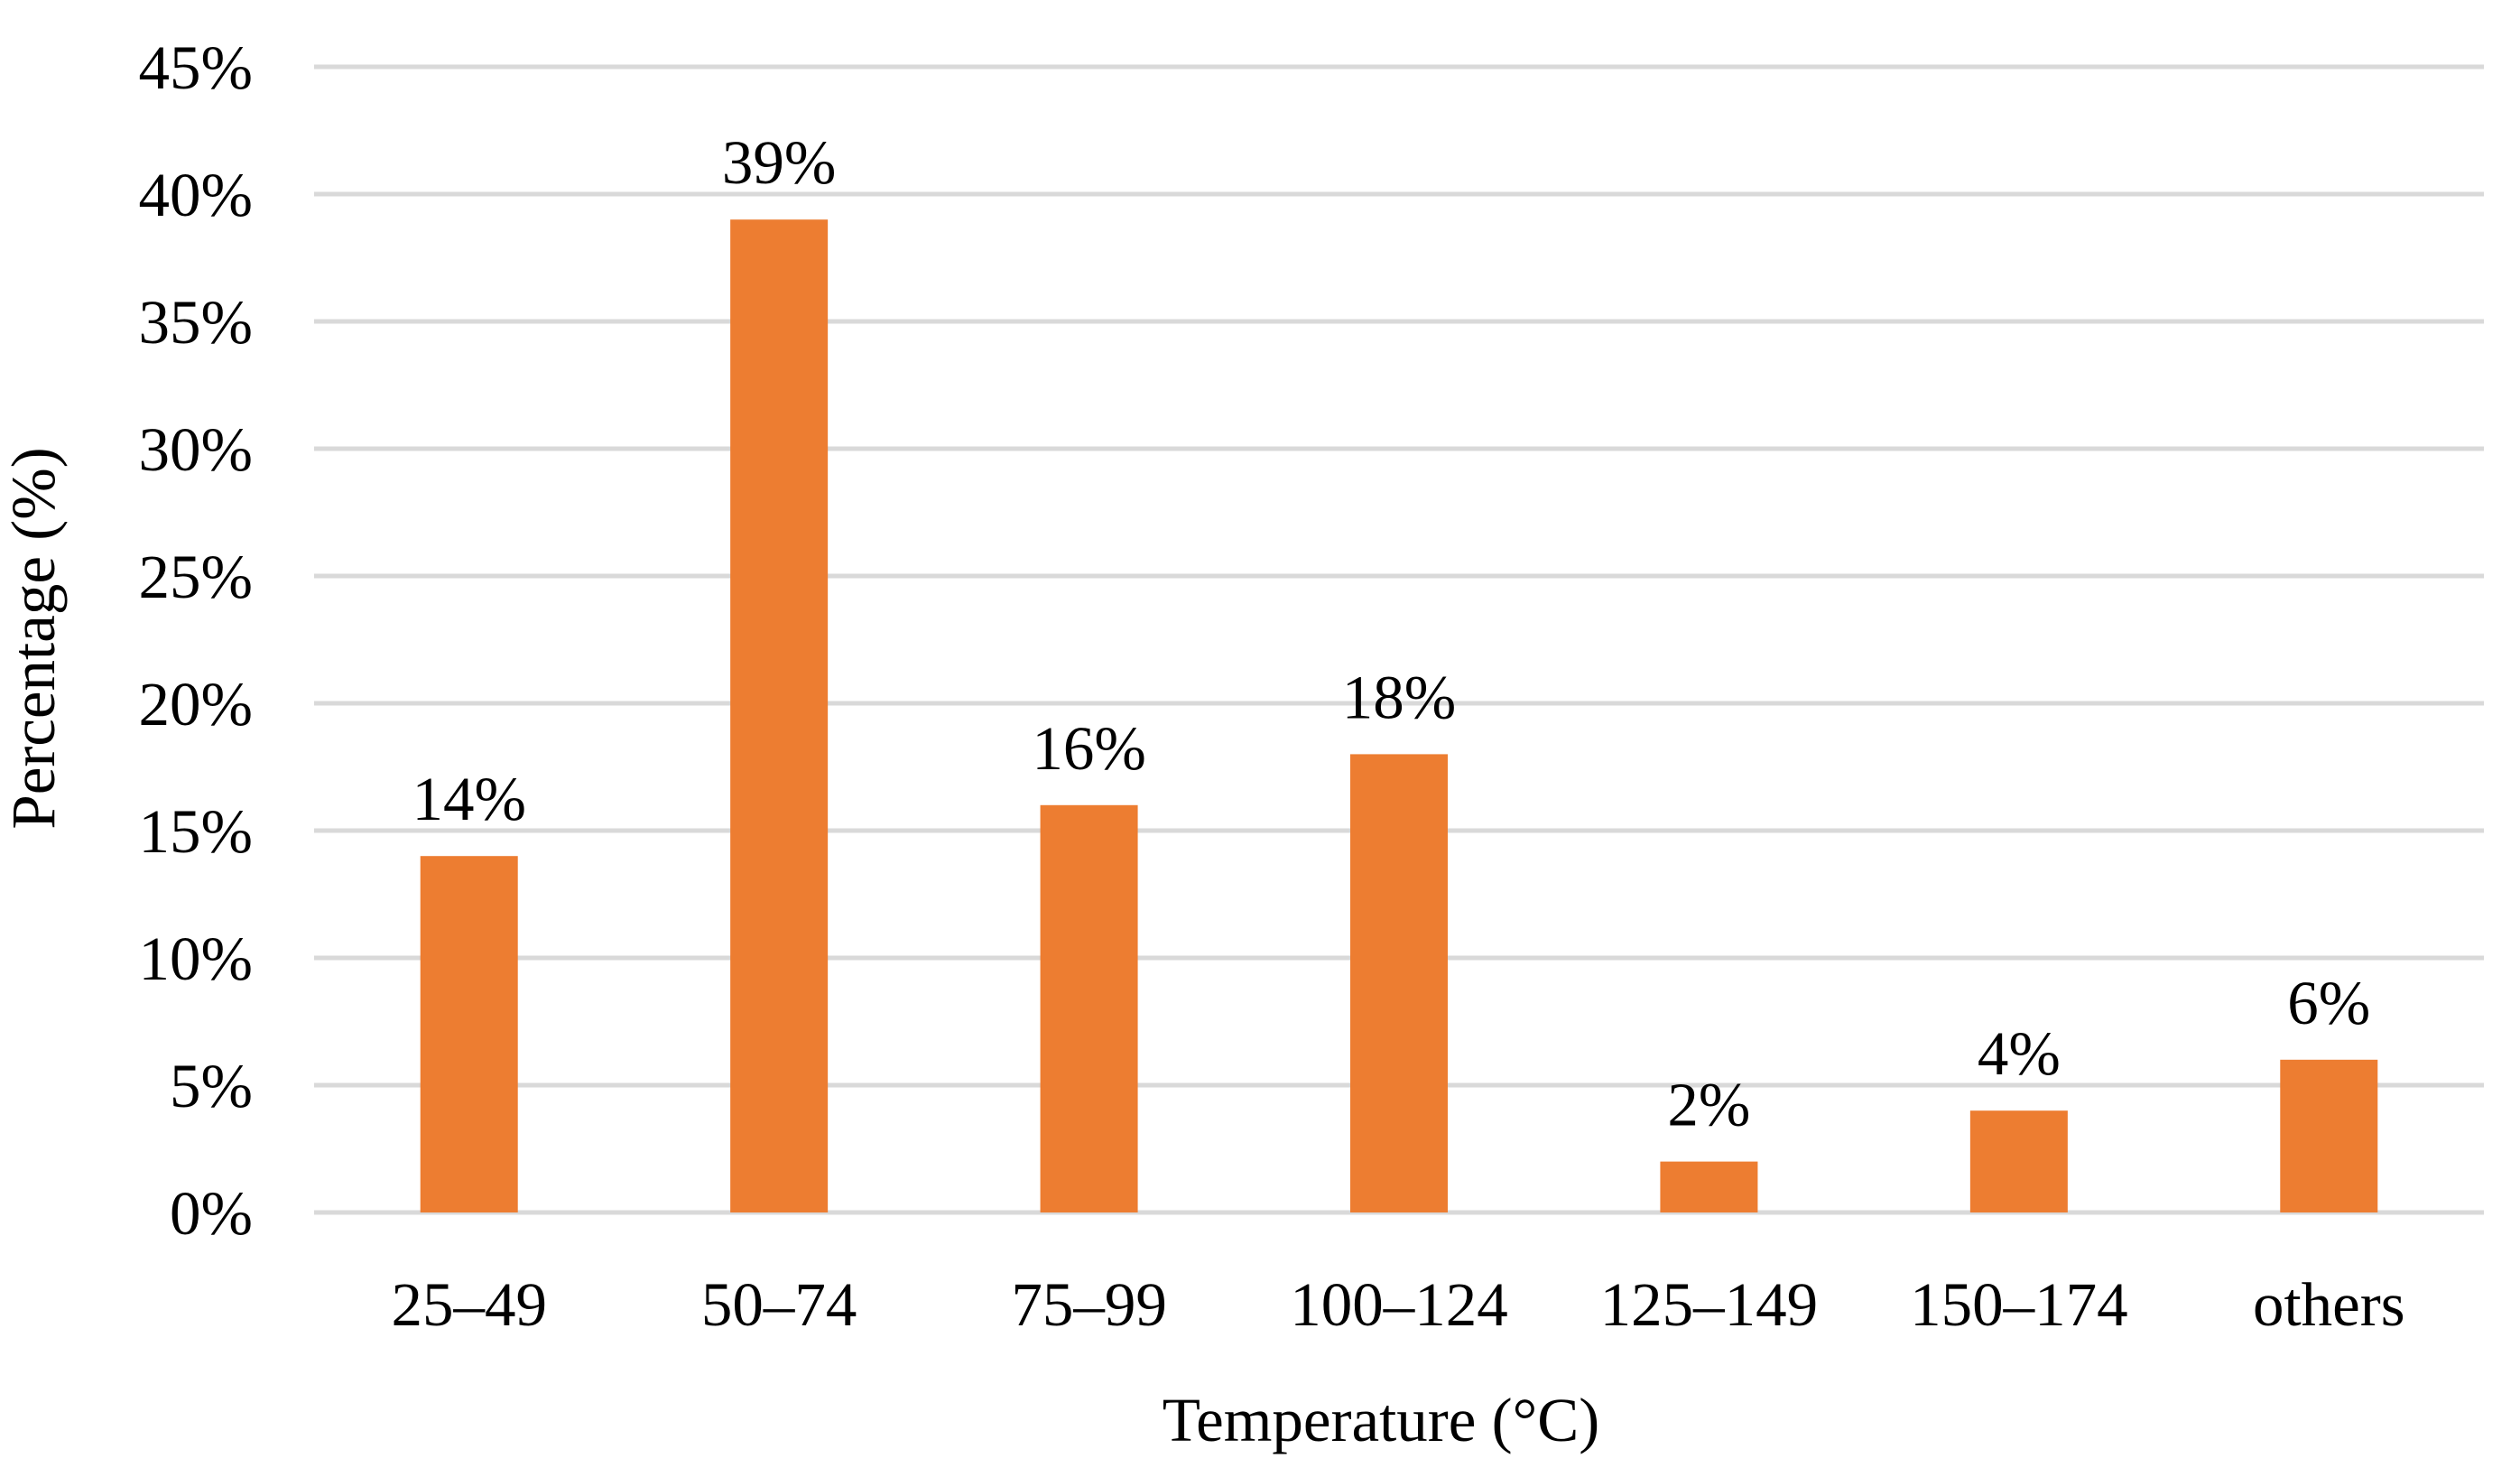  Describe the element at coordinates (2329, 1304) in the screenshot. I see `x-tick-label: others` at that location.